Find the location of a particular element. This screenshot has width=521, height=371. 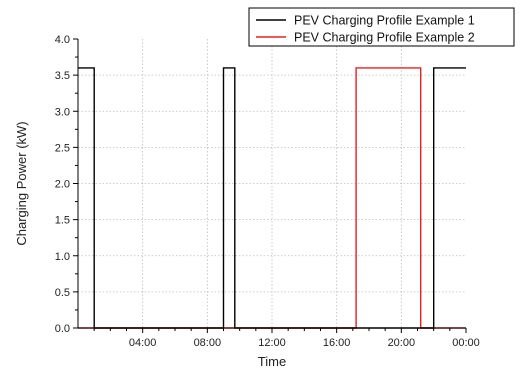

y-tick-label: 2.5 is located at coordinates (62, 148).